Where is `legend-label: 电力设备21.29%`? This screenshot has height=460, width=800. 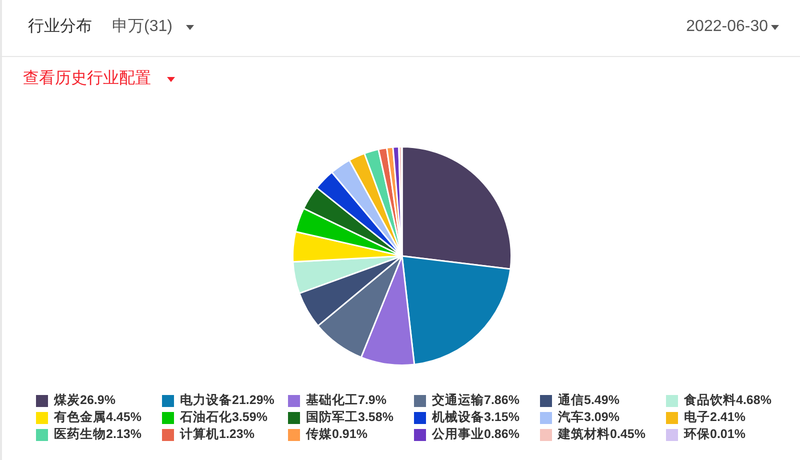 legend-label: 电力设备21.29% is located at coordinates (227, 400).